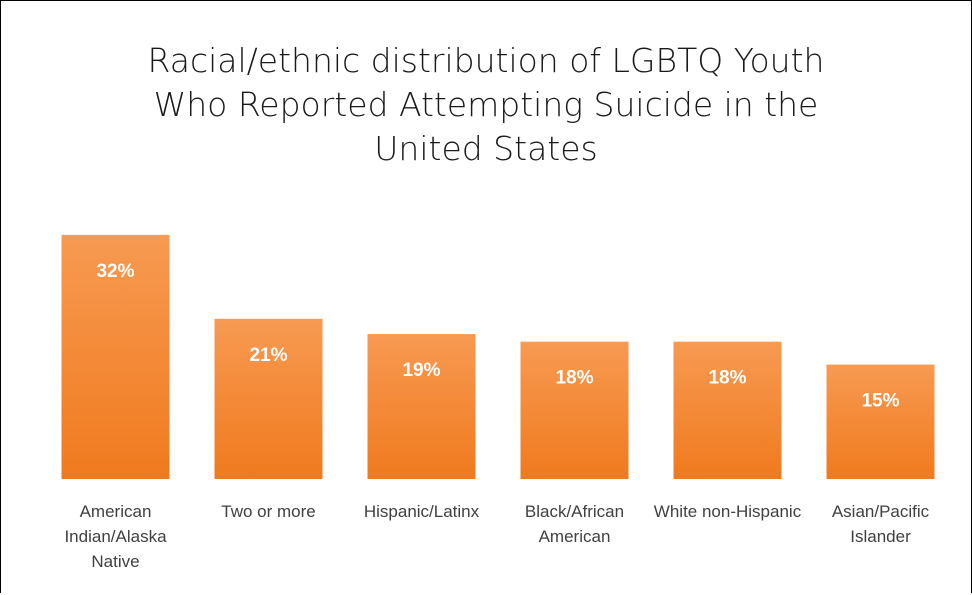 The height and width of the screenshot is (595, 972). What do you see at coordinates (574, 524) in the screenshot?
I see `x-tick-label: Black/African American` at bounding box center [574, 524].